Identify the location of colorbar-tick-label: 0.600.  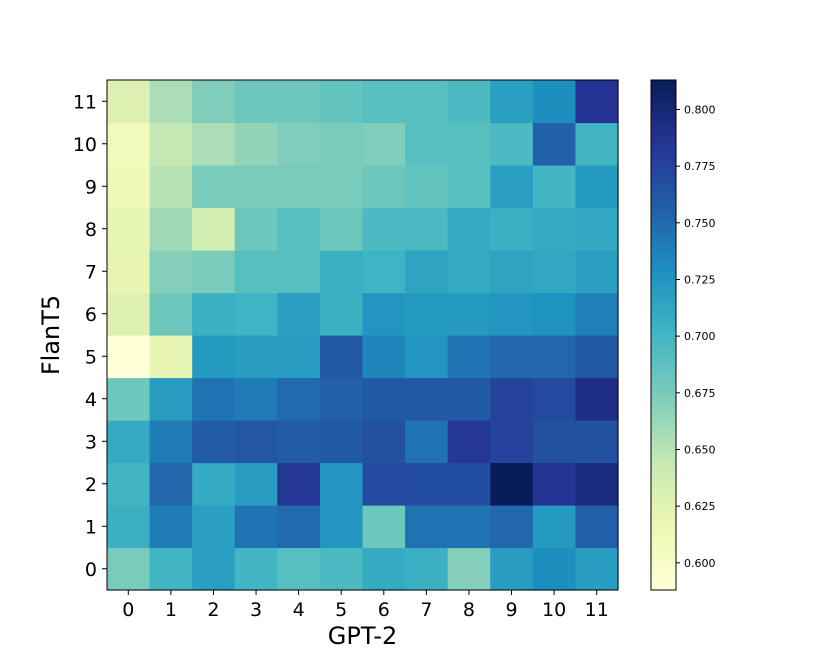
(700, 563).